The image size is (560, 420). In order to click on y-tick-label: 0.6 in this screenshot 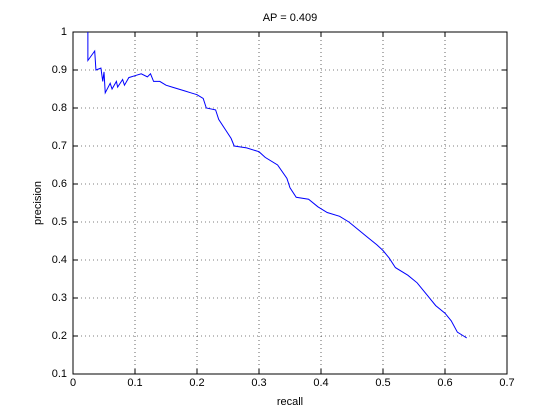, I will do `click(59, 184)`.